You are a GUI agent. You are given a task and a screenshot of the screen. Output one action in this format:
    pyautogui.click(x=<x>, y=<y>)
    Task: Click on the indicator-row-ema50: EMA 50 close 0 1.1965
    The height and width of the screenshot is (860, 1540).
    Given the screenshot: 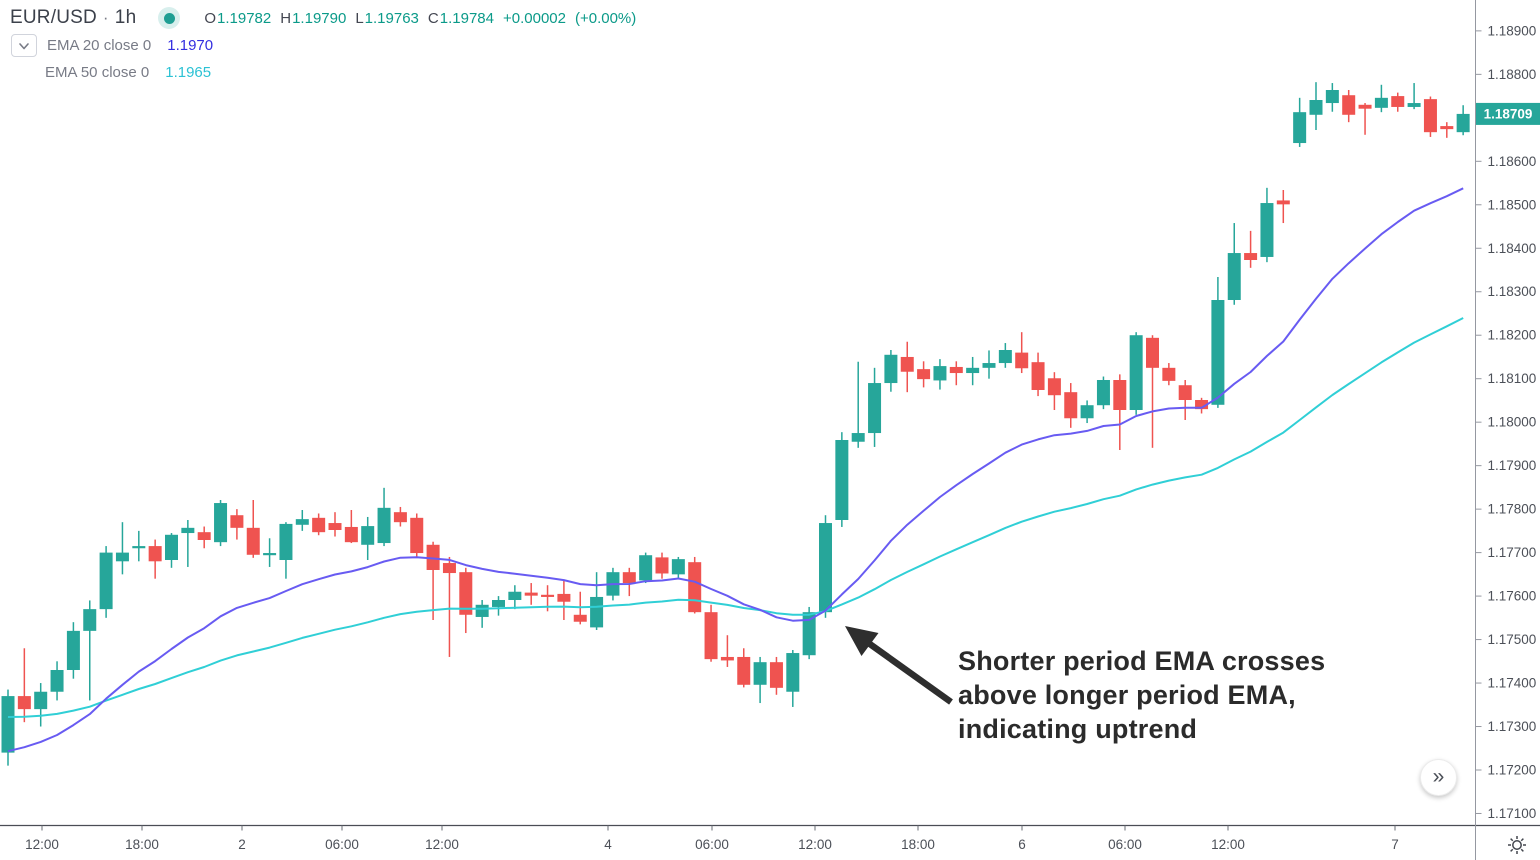 What is the action you would take?
    pyautogui.click(x=128, y=72)
    